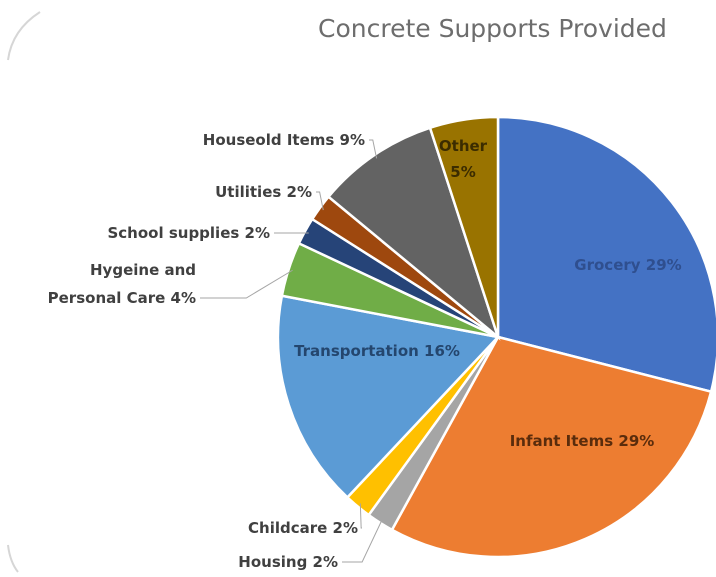 The height and width of the screenshot is (577, 716). I want to click on pie-slice-transportation, so click(388, 397).